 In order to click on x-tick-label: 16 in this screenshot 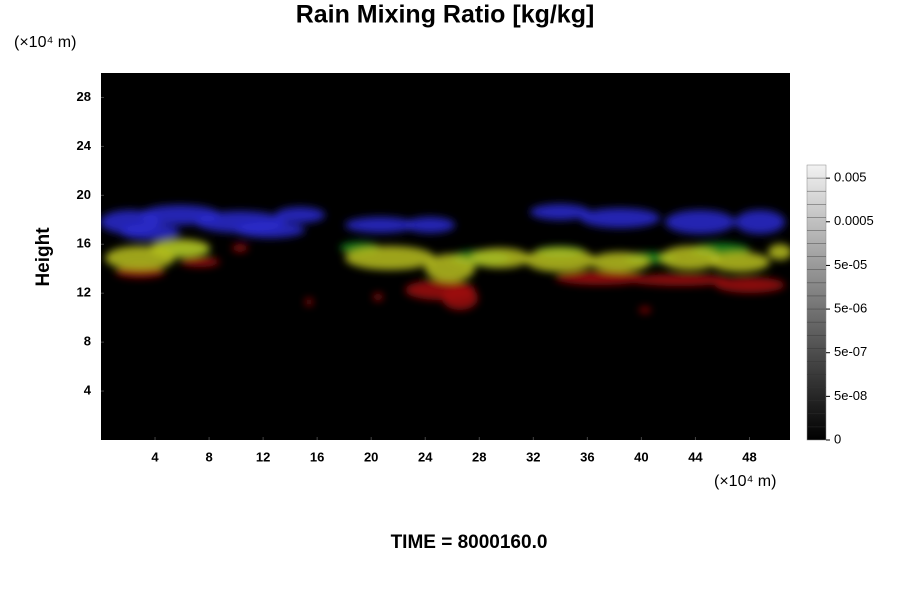, I will do `click(317, 456)`.